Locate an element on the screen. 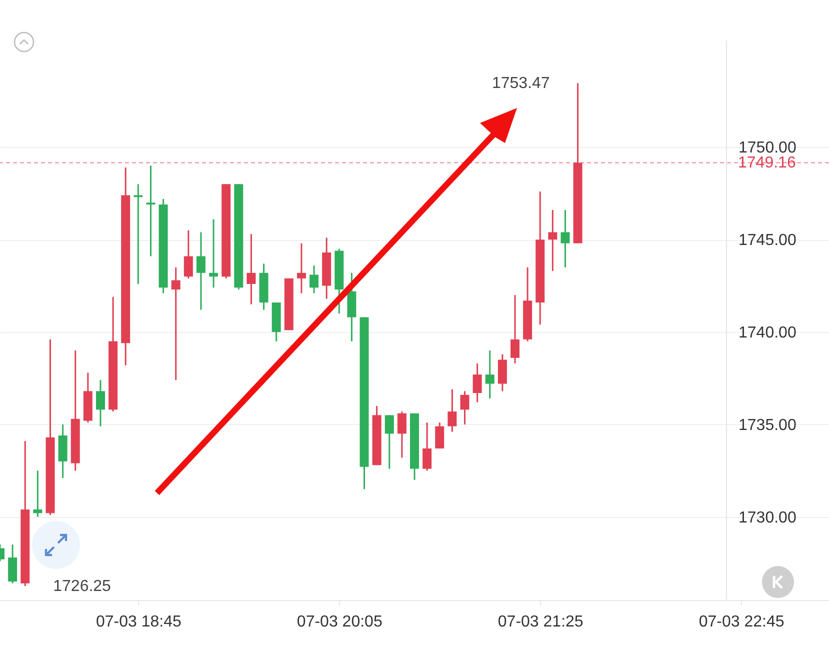 This screenshot has height=646, width=829. x-tick-label: 07-03 21:25 is located at coordinates (541, 622).